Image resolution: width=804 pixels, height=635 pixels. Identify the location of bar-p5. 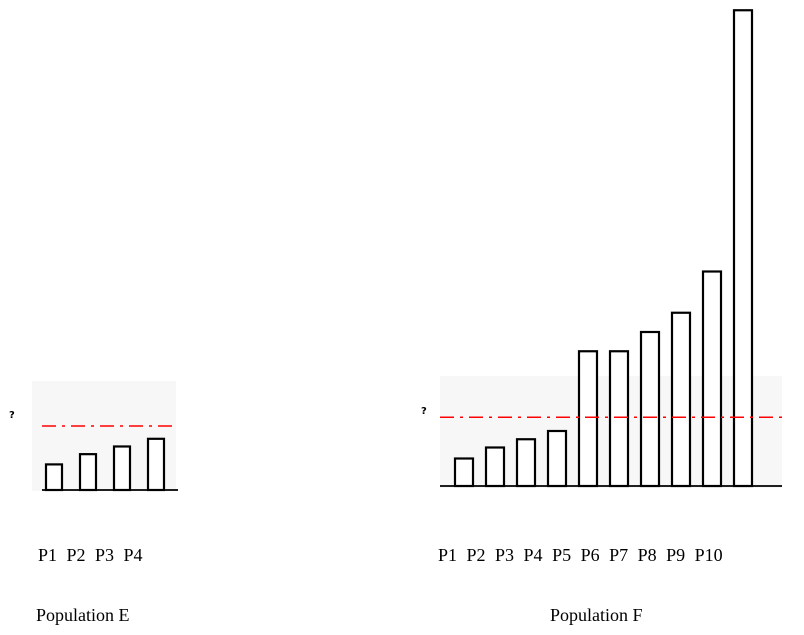
(588, 419).